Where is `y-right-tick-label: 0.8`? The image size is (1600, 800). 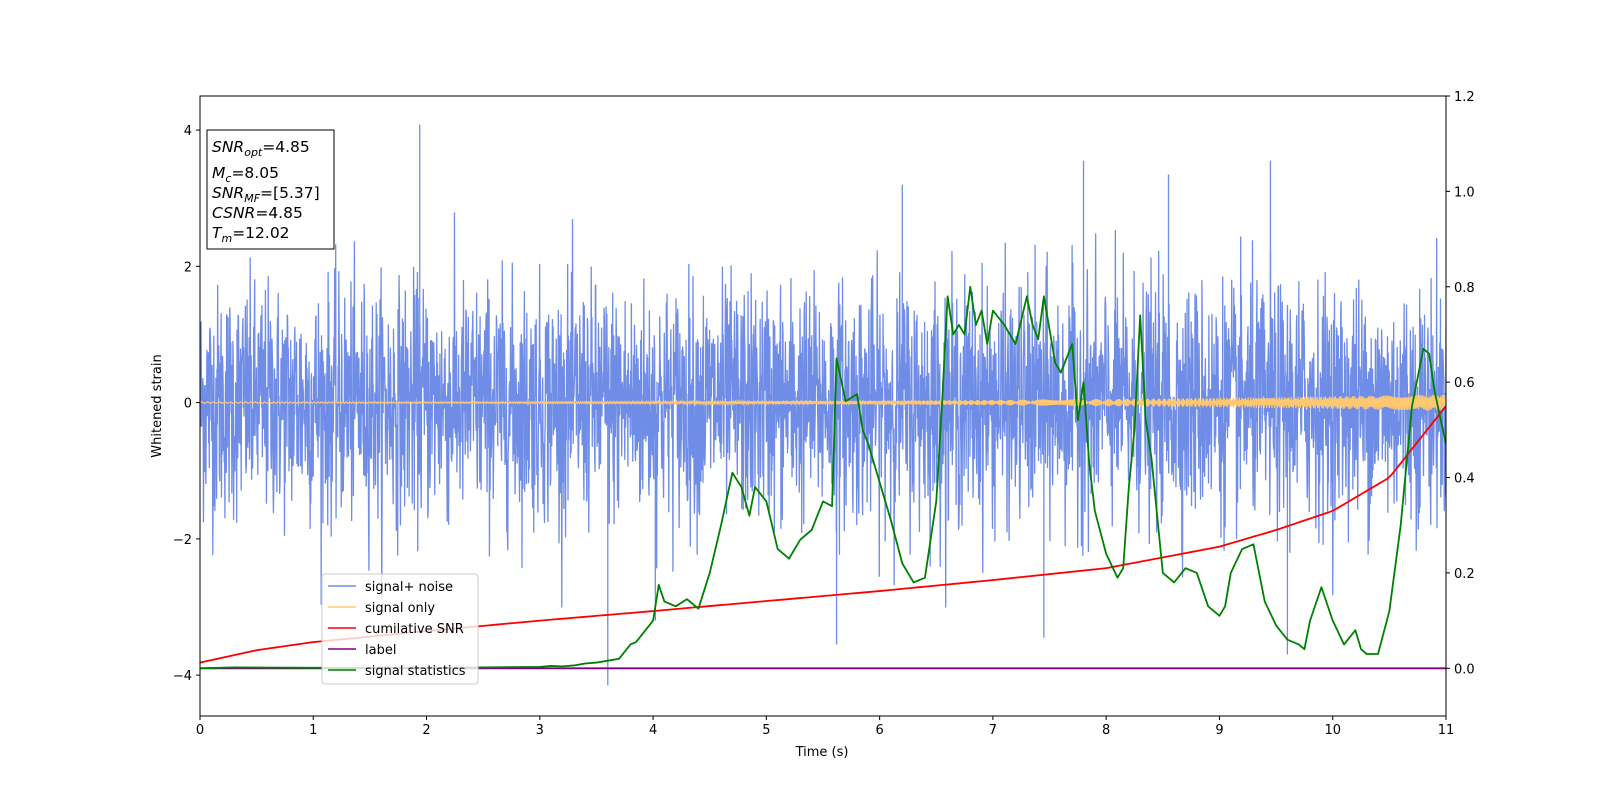 y-right-tick-label: 0.8 is located at coordinates (1464, 288).